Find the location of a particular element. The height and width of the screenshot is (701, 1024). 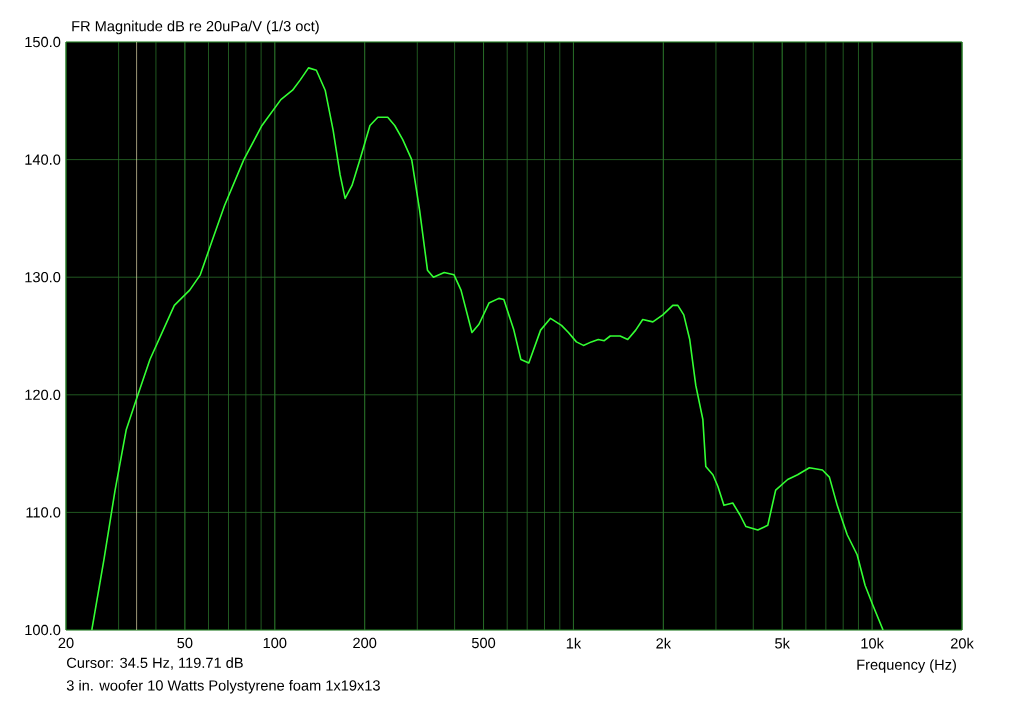

y-tick-label: 110.0 is located at coordinates (43, 512).